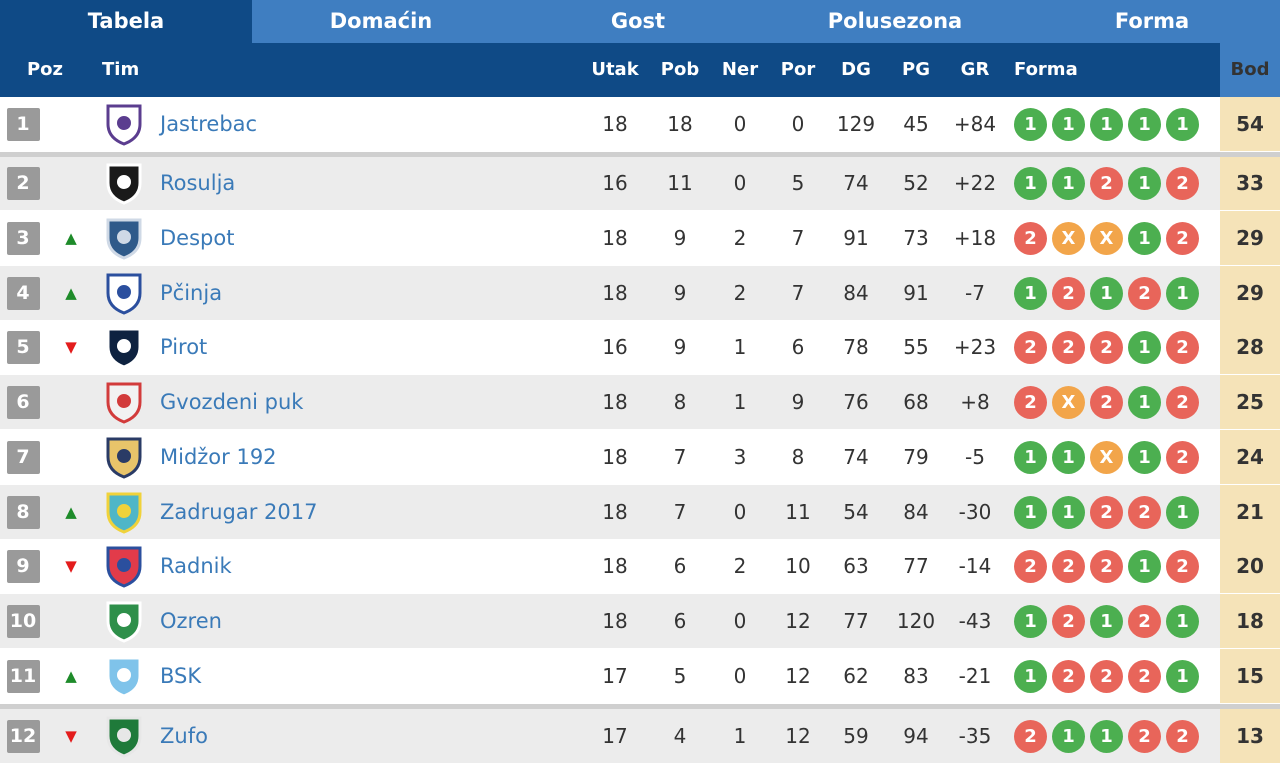 Image resolution: width=1280 pixels, height=763 pixels. What do you see at coordinates (1046, 69) in the screenshot?
I see `header-forma: Forma` at bounding box center [1046, 69].